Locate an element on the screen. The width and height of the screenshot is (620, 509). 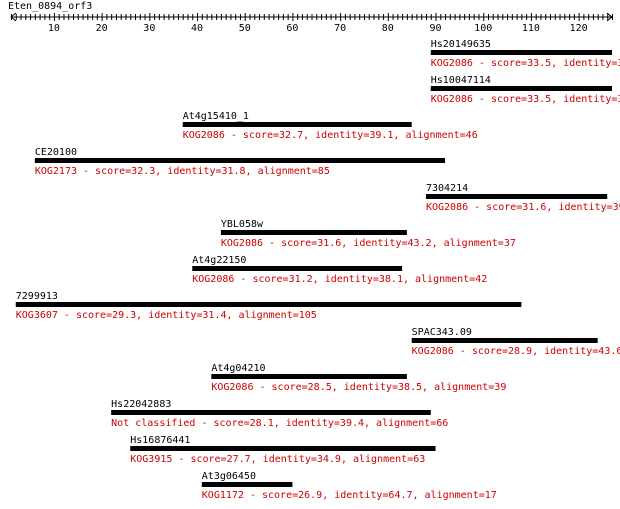
hit-name: Hs22042883 is located at coordinates (141, 404).